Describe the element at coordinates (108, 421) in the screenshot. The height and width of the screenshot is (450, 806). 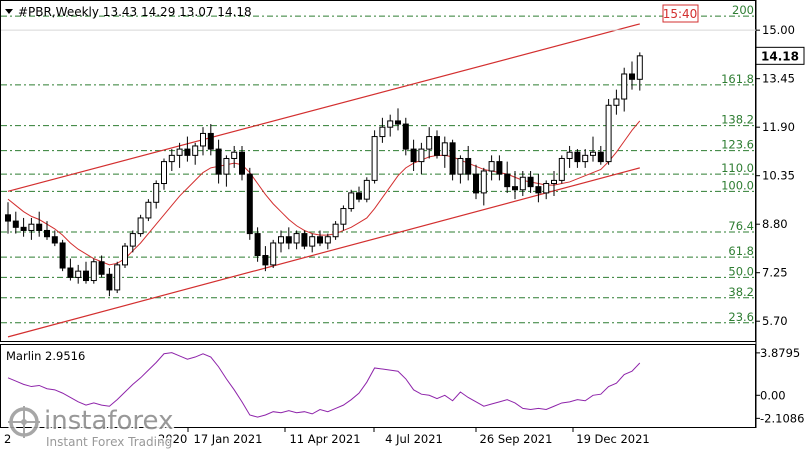
I see `watermark-brand: instaforex` at that location.